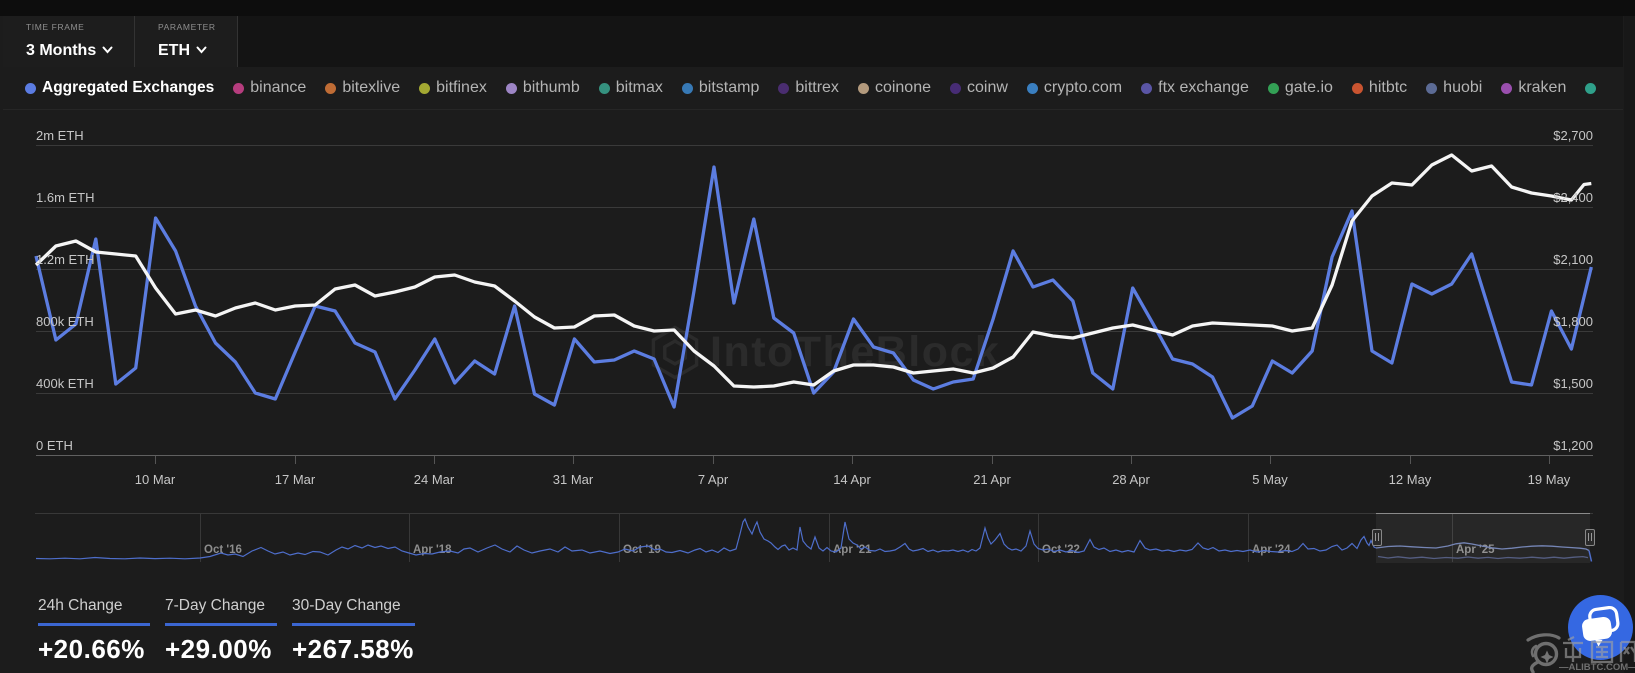 The image size is (1635, 673). Describe the element at coordinates (1597, 667) in the screenshot. I see `svg-text: —ALIBTC.COM—` at that location.